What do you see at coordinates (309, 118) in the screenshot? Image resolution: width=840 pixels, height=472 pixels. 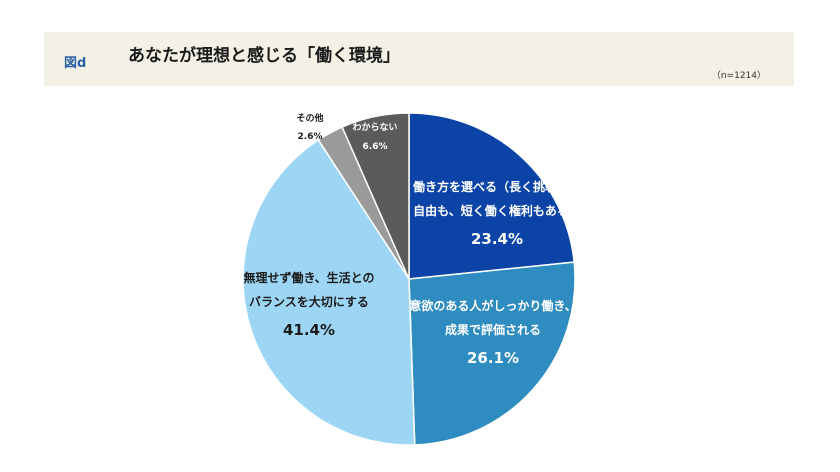 I see `slice-label: その他` at bounding box center [309, 118].